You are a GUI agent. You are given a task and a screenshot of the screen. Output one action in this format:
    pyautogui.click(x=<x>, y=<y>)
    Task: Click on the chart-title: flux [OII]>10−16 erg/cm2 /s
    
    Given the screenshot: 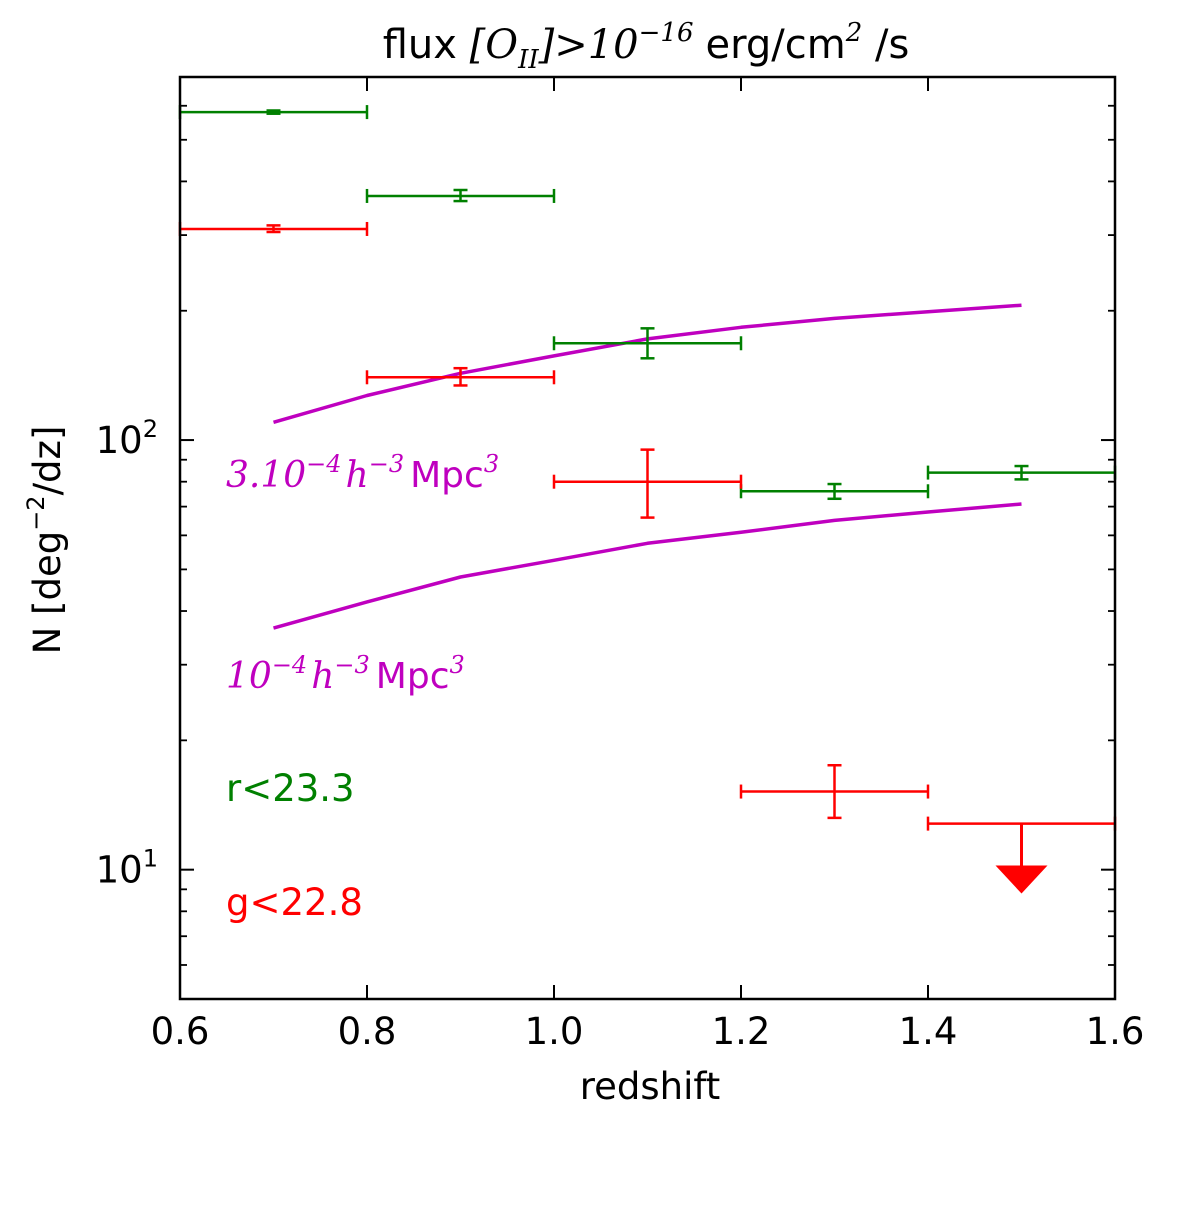 What is the action you would take?
    pyautogui.click(x=646, y=46)
    